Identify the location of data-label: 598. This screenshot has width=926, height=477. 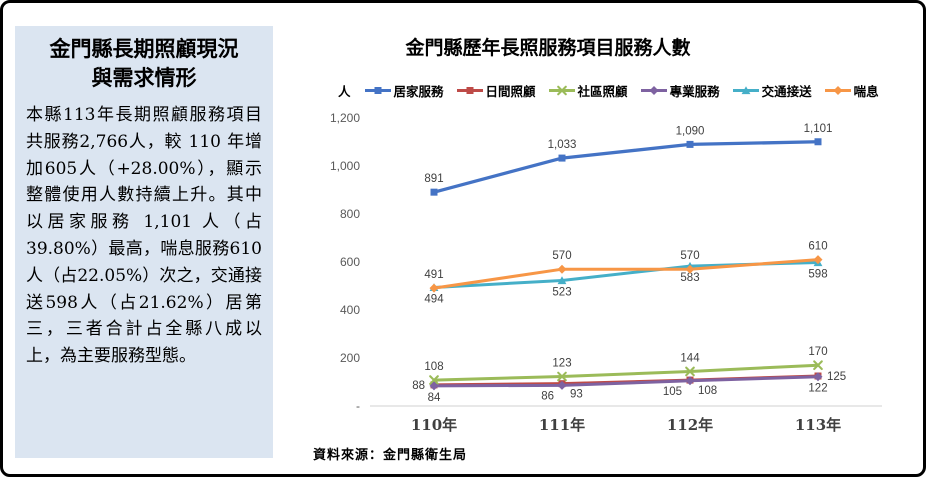
(817, 274).